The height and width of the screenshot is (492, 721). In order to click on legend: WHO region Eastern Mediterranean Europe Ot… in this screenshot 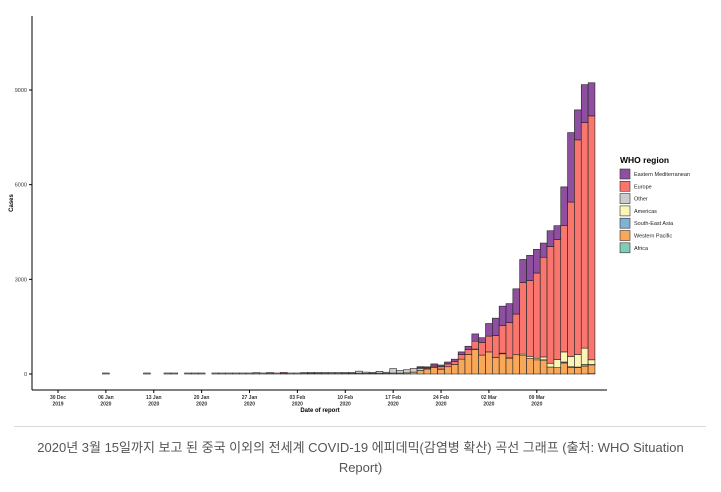, I will do `click(654, 204)`.